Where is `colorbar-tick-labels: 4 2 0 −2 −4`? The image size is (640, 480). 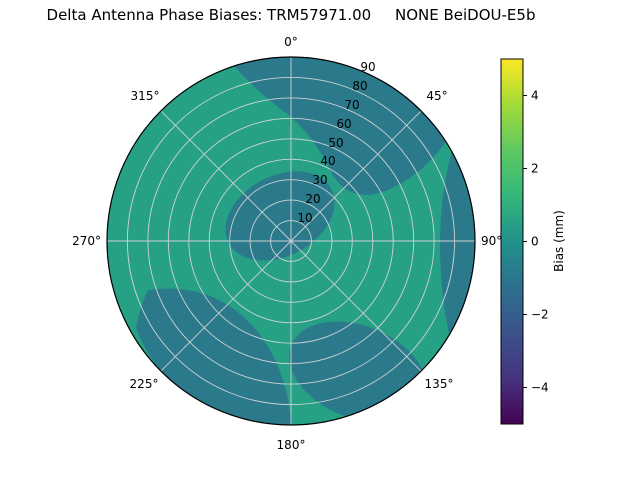 colorbar-tick-labels: 4 2 0 −2 −4 is located at coordinates (540, 242).